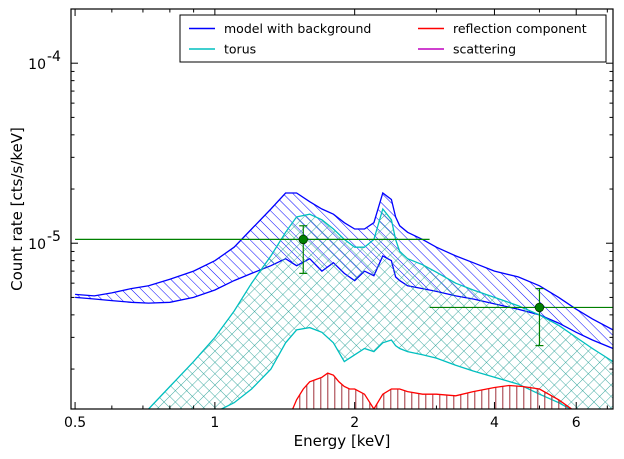 This screenshot has width=624, height=459. I want to click on legend-label: scattering, so click(484, 49).